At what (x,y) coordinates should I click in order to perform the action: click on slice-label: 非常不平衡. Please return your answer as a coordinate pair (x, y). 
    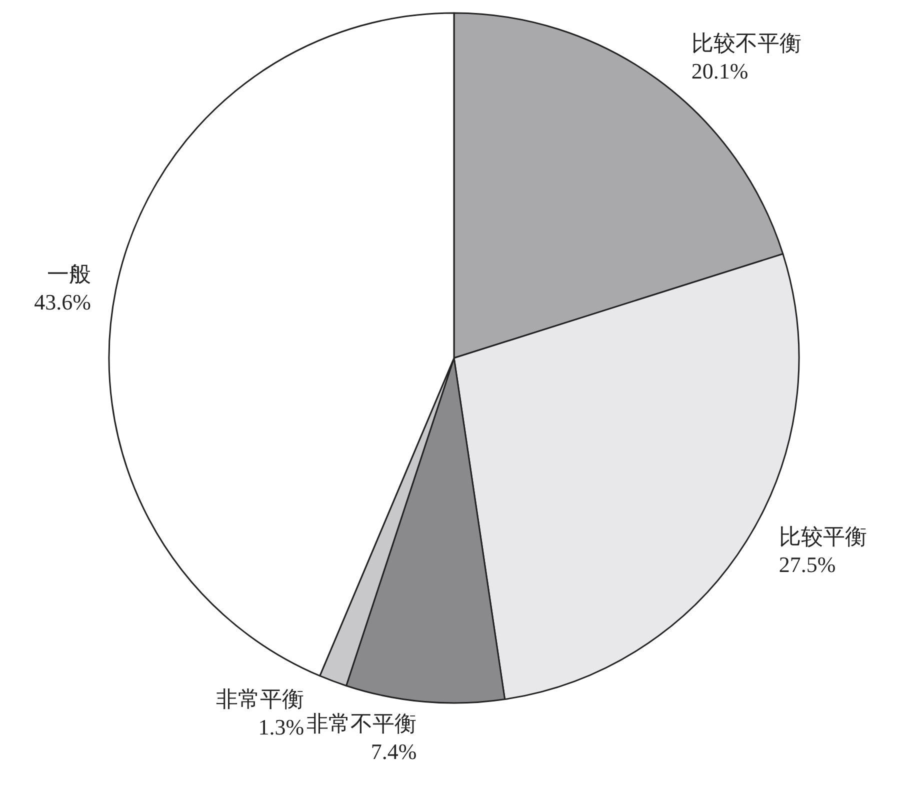
    Looking at the image, I should click on (361, 723).